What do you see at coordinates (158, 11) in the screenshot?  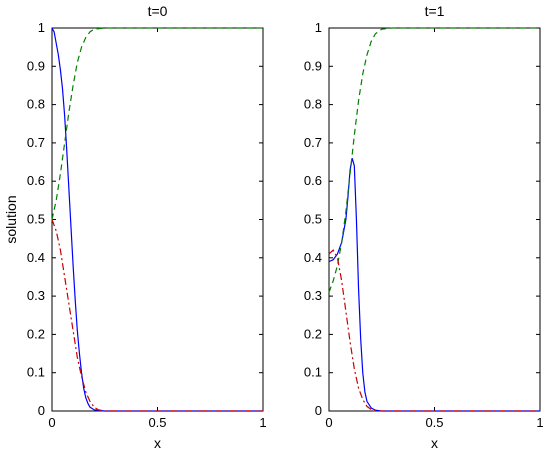 I see `chart-title: t=0` at bounding box center [158, 11].